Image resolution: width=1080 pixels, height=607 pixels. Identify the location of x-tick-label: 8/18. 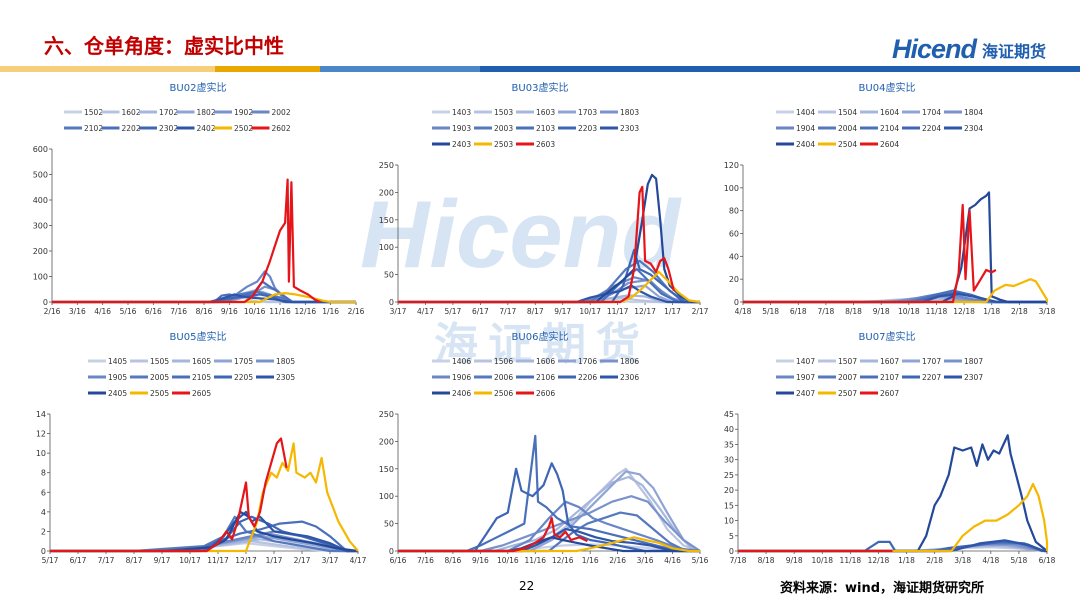
(766, 560).